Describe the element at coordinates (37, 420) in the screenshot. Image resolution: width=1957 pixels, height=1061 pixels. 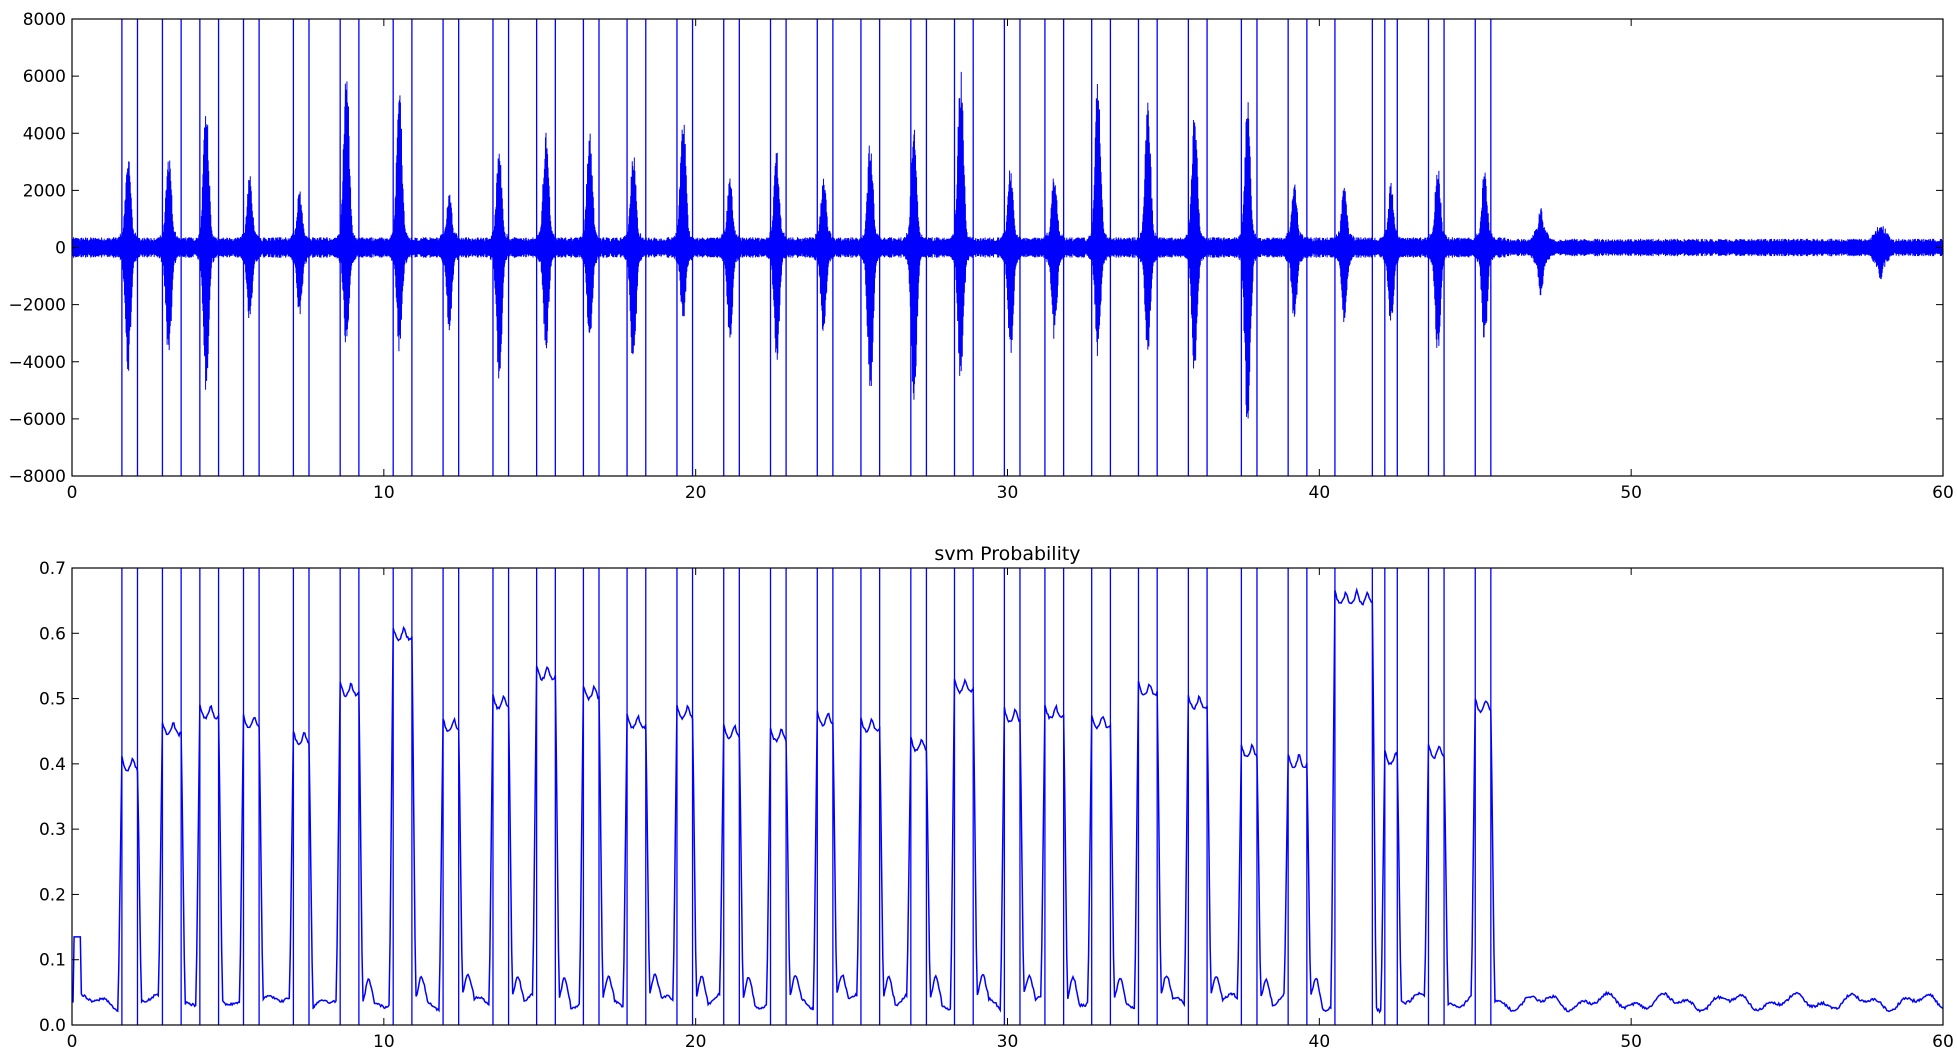
I see `y-tick-label: −6000` at that location.